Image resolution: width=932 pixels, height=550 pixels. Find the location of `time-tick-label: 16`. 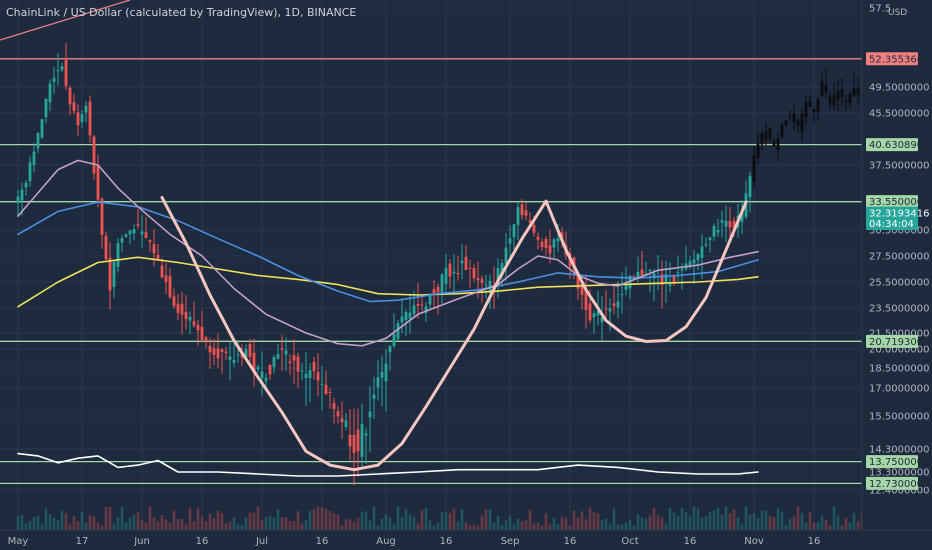

time-tick-label: 16 is located at coordinates (322, 541).